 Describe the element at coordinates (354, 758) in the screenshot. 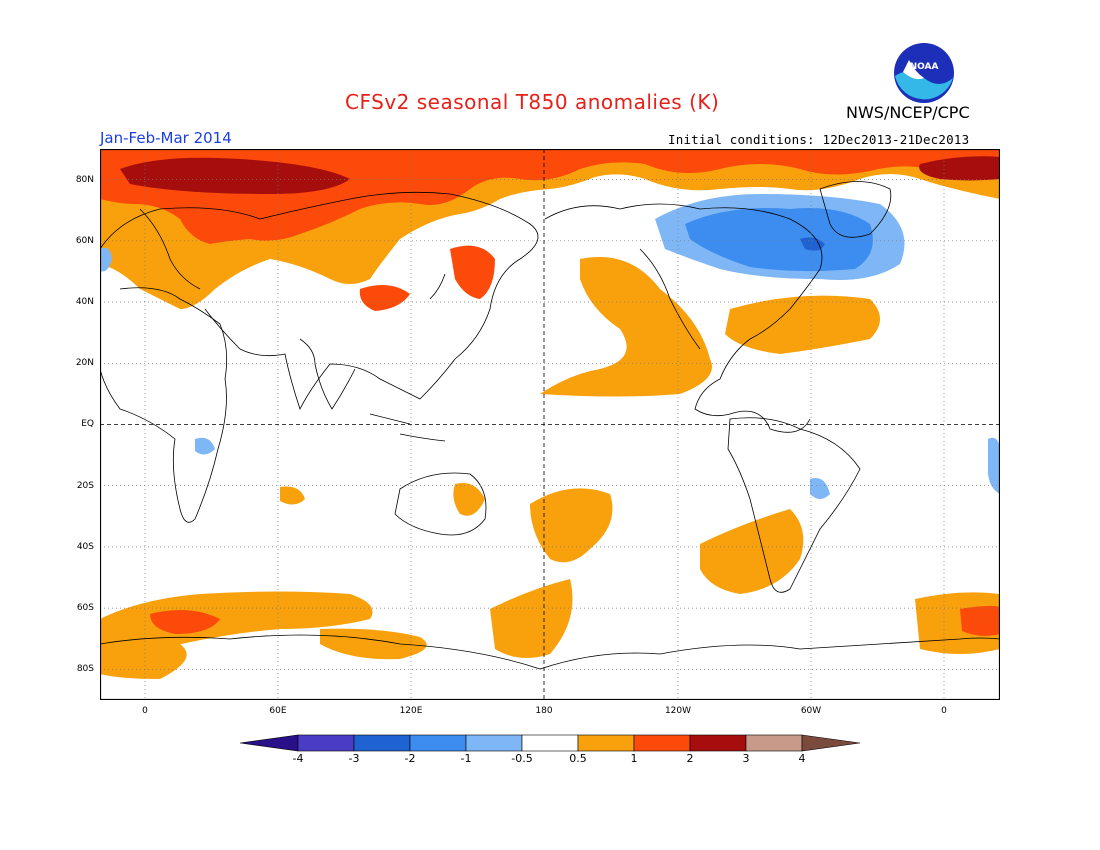

I see `colorbar-tick-label: -3` at that location.